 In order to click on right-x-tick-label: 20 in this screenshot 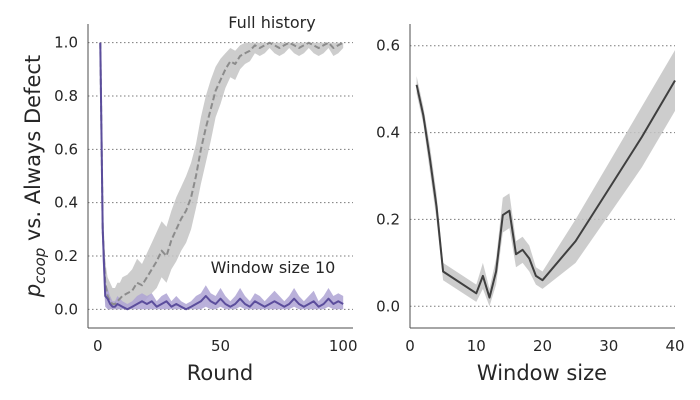, I will do `click(542, 346)`.